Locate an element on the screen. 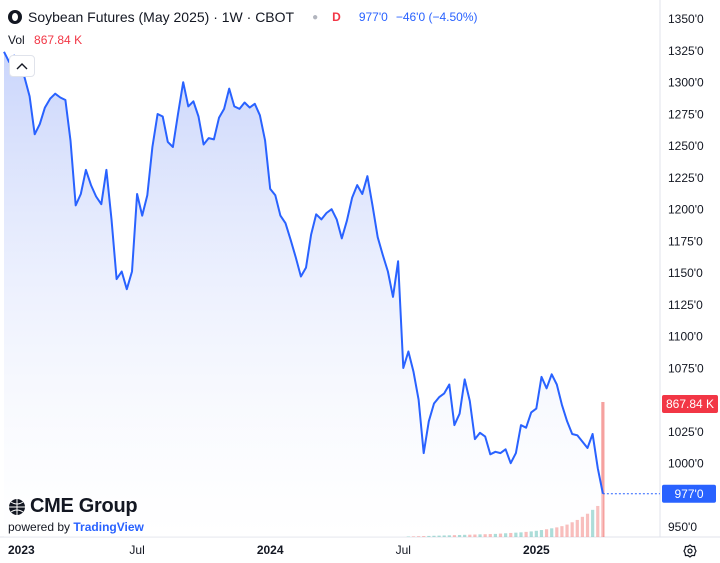  y-tick-label: 1175'0 is located at coordinates (685, 241).